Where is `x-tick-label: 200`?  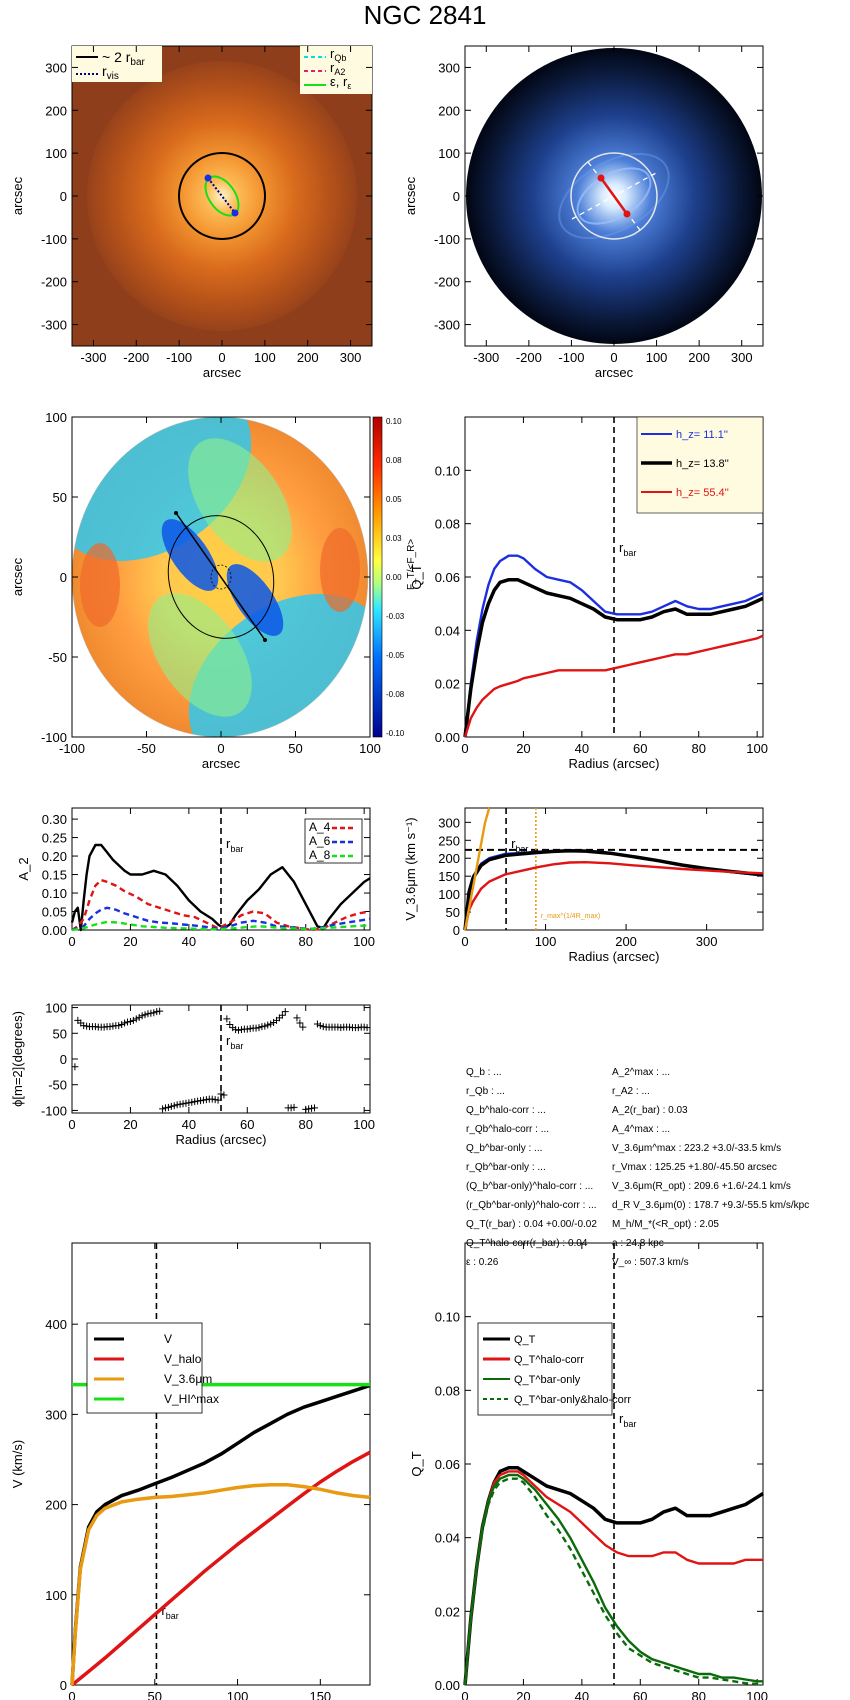 x-tick-label: 200 is located at coordinates (308, 357).